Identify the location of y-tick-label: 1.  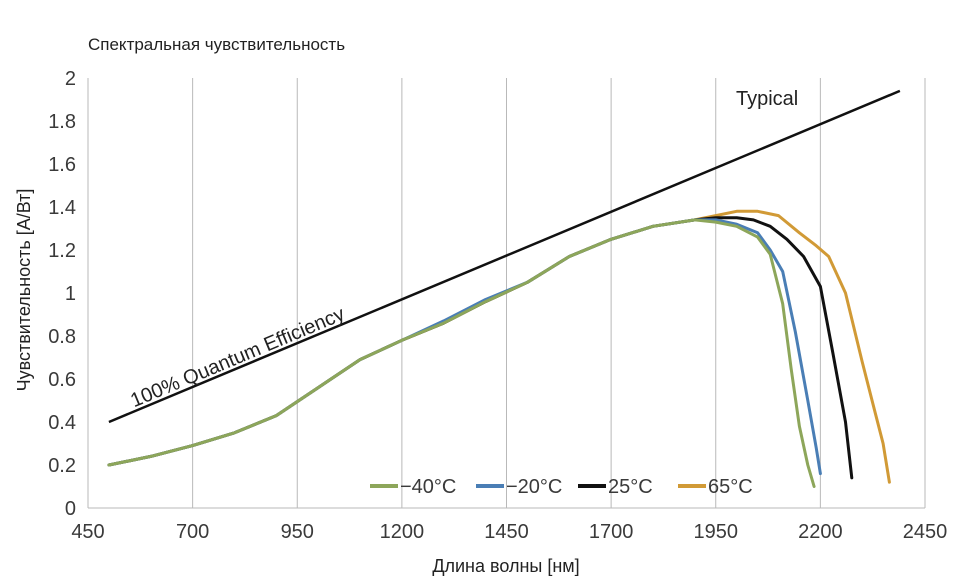
(70, 294).